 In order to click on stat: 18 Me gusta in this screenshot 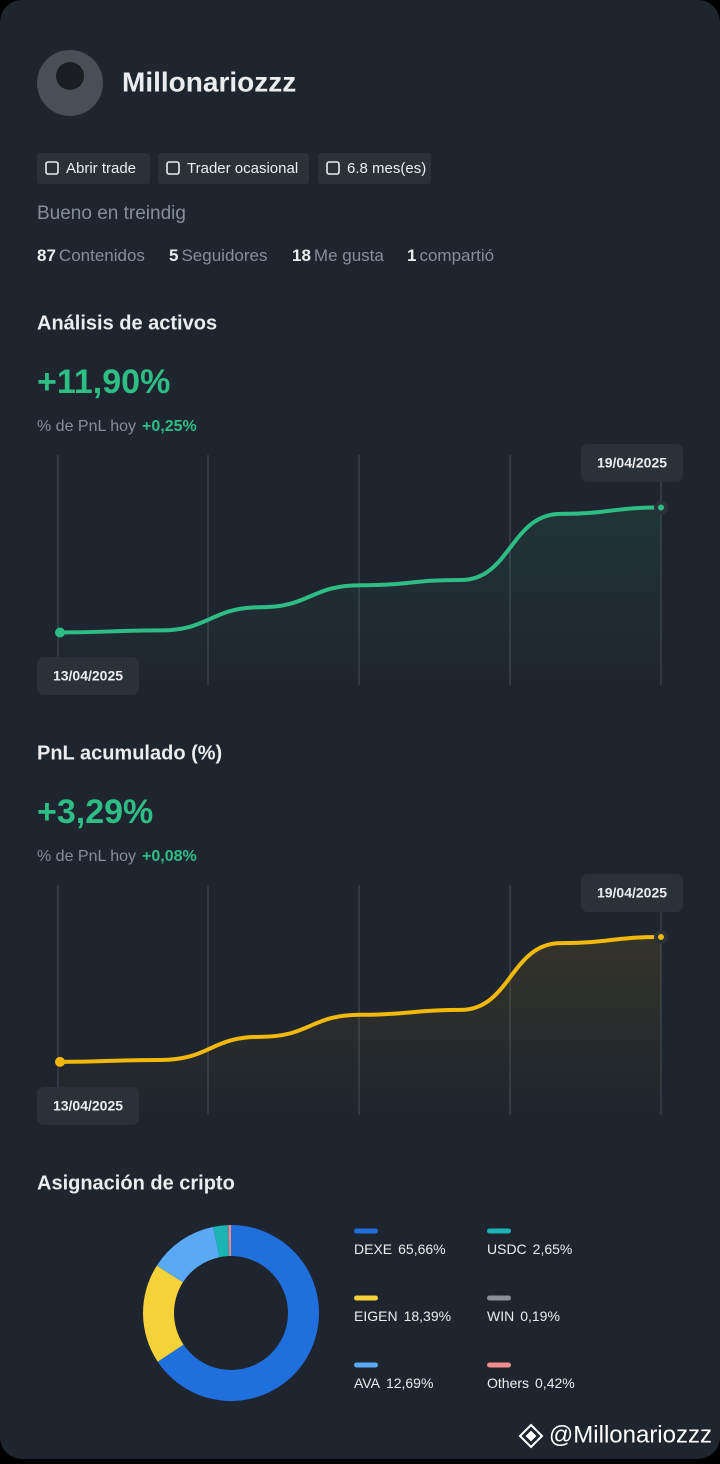, I will do `click(338, 255)`.